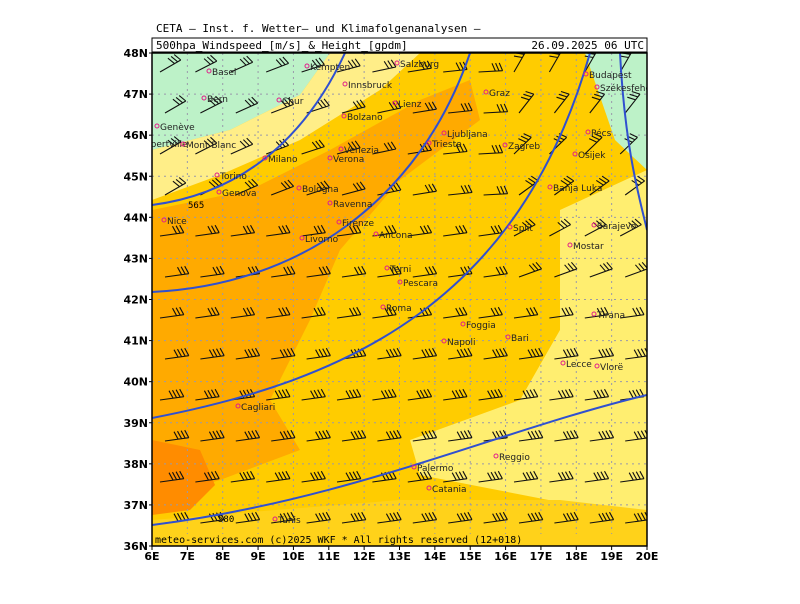 The width and height of the screenshot is (800, 604). I want to click on lat-label: 39N, so click(135, 423).